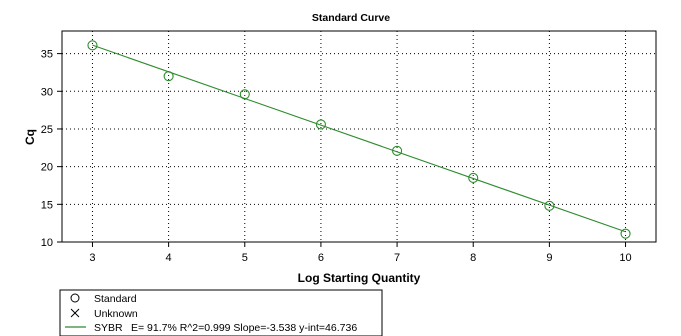  I want to click on x-tick-label: 8, so click(473, 258).